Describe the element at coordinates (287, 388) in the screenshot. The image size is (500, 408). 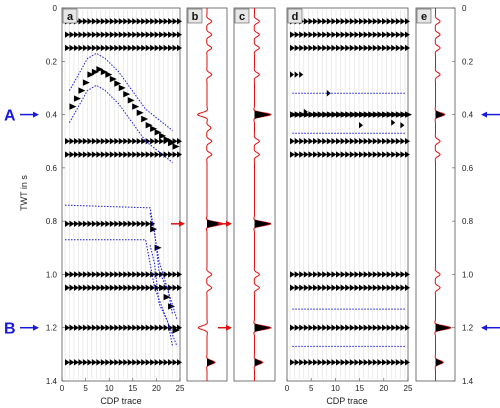
I see `x-tick-label-d: 0` at that location.